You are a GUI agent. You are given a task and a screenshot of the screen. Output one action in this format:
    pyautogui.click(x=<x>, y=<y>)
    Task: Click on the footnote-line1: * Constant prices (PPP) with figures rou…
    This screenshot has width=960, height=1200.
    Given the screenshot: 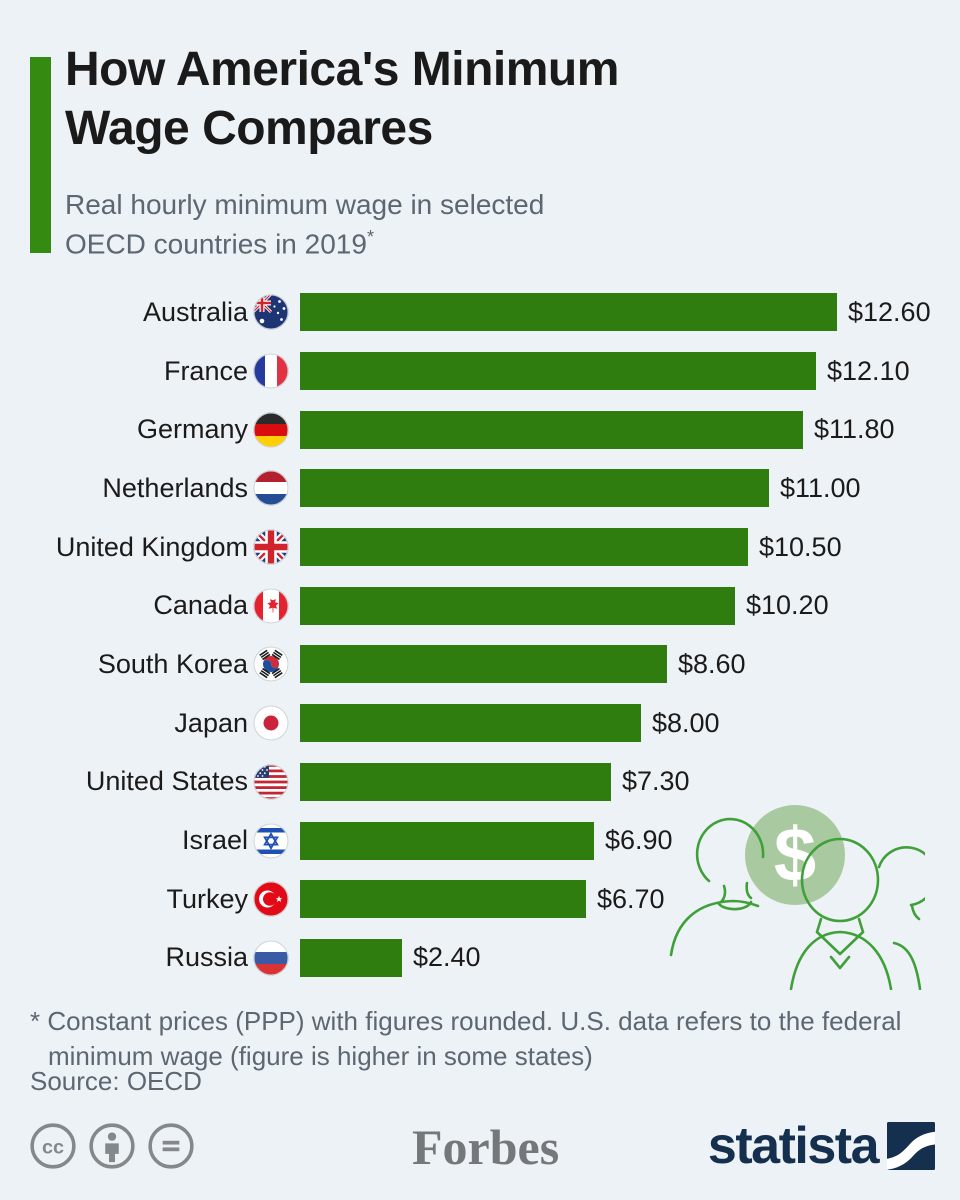 What is the action you would take?
    pyautogui.click(x=466, y=1021)
    